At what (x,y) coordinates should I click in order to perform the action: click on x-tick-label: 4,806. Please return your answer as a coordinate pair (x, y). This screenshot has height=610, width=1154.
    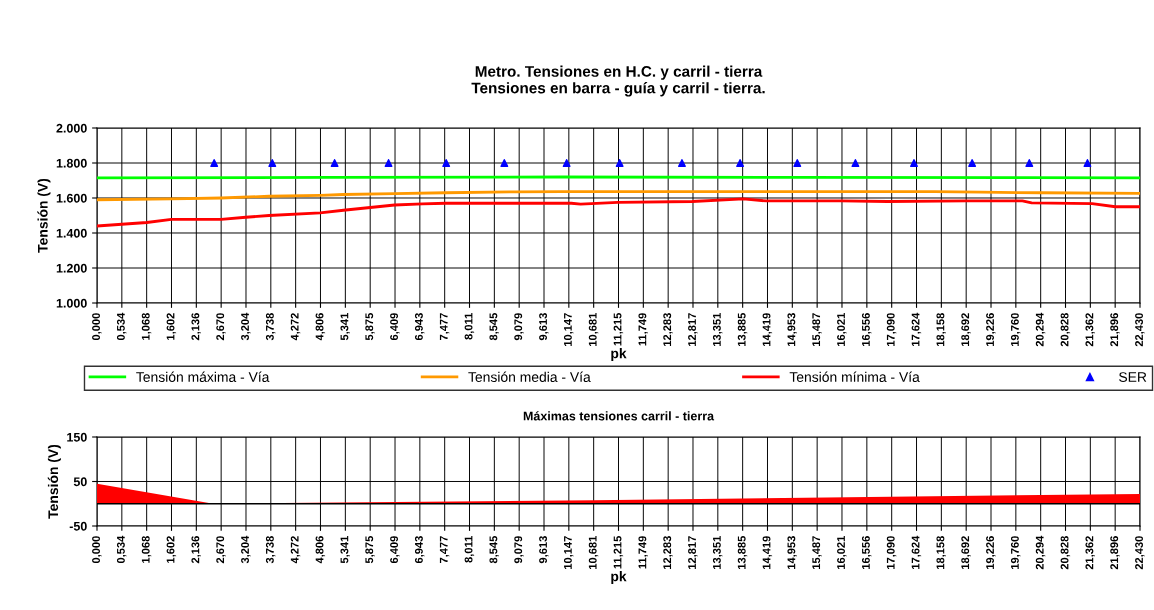
    Looking at the image, I should click on (320, 550).